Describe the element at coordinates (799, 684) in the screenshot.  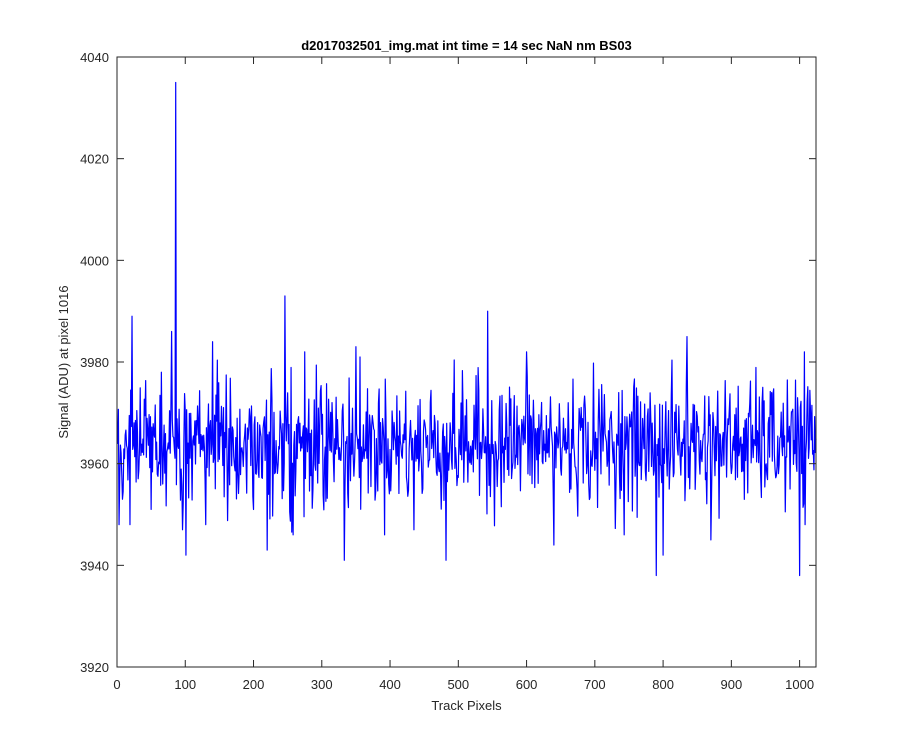
I see `x-tick-label: 1000` at that location.